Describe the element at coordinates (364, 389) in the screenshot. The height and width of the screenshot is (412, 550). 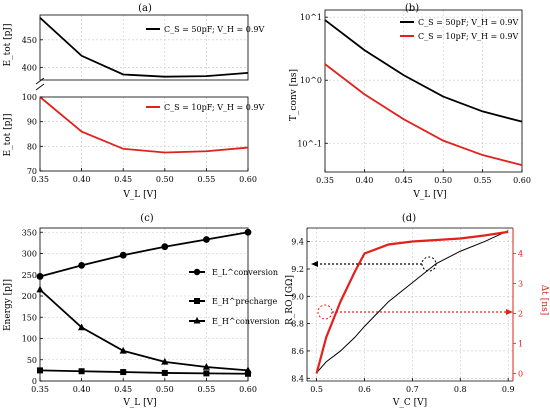
I see `xtick-label-d-1: 0.6` at that location.